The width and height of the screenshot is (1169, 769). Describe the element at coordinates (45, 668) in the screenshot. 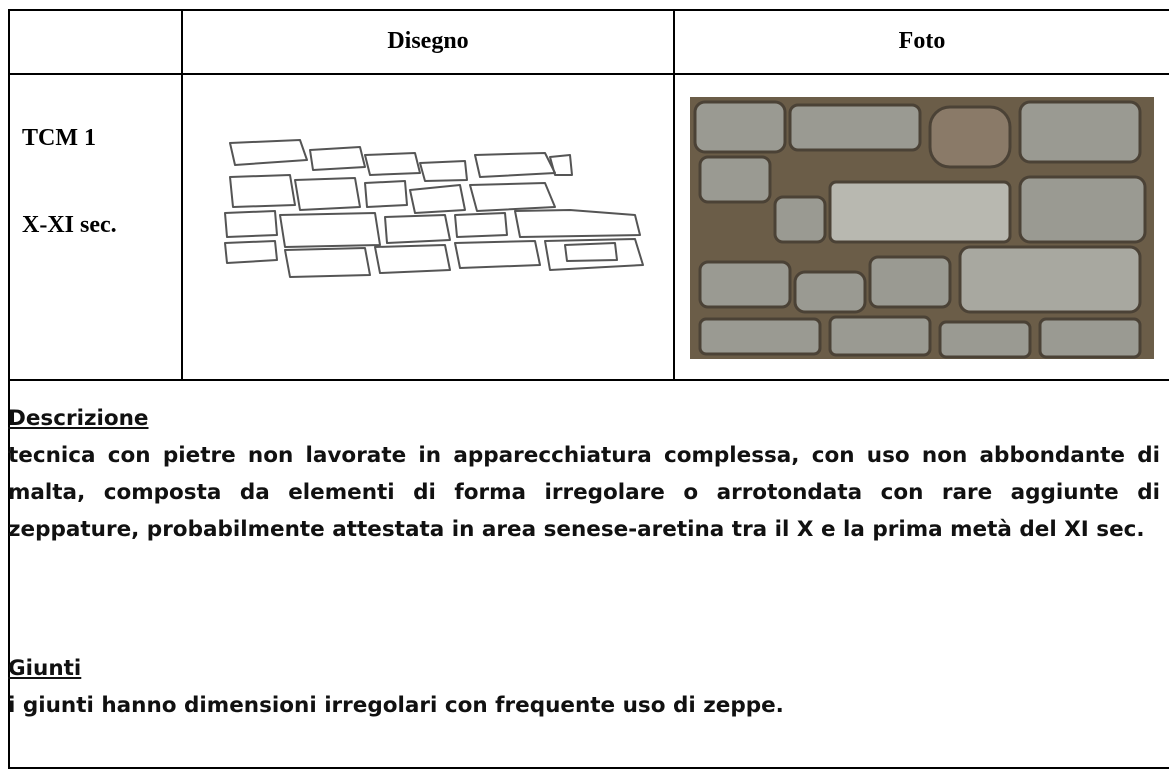

I see `section-heading: Giunti` at that location.